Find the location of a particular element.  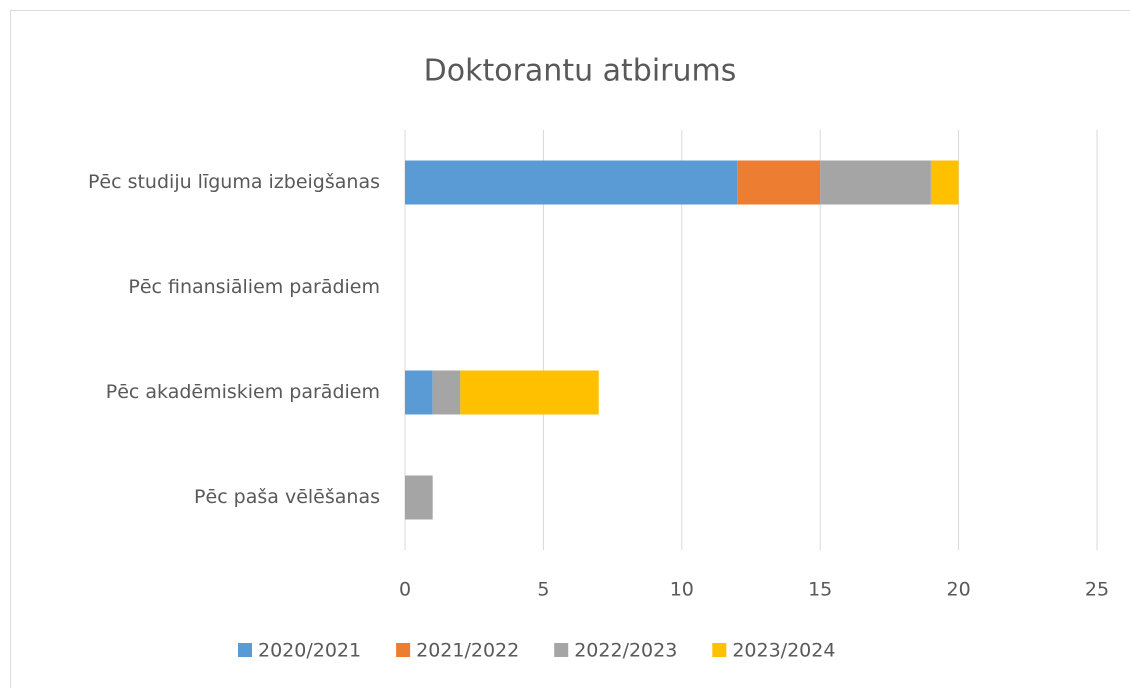

x-tick-label: 10 is located at coordinates (682, 590).